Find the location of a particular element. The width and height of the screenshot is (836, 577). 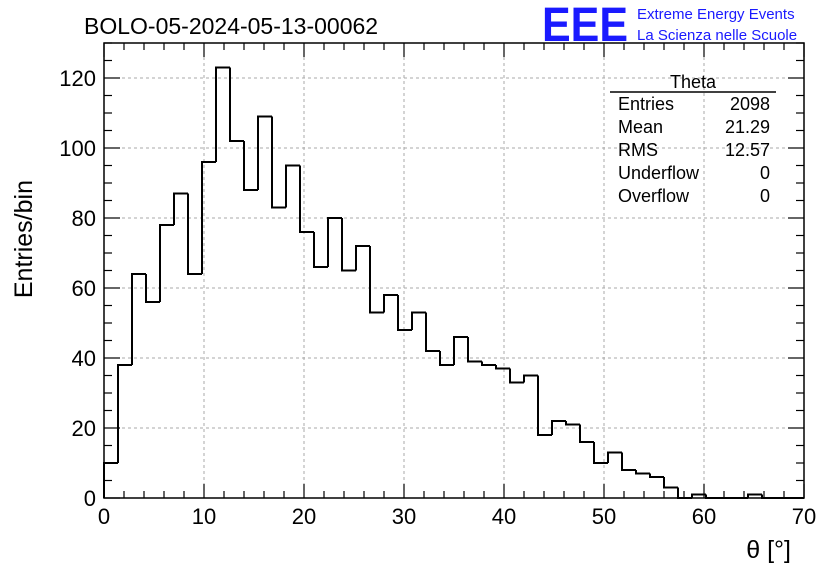

x-tick-label: 10 is located at coordinates (204, 516).